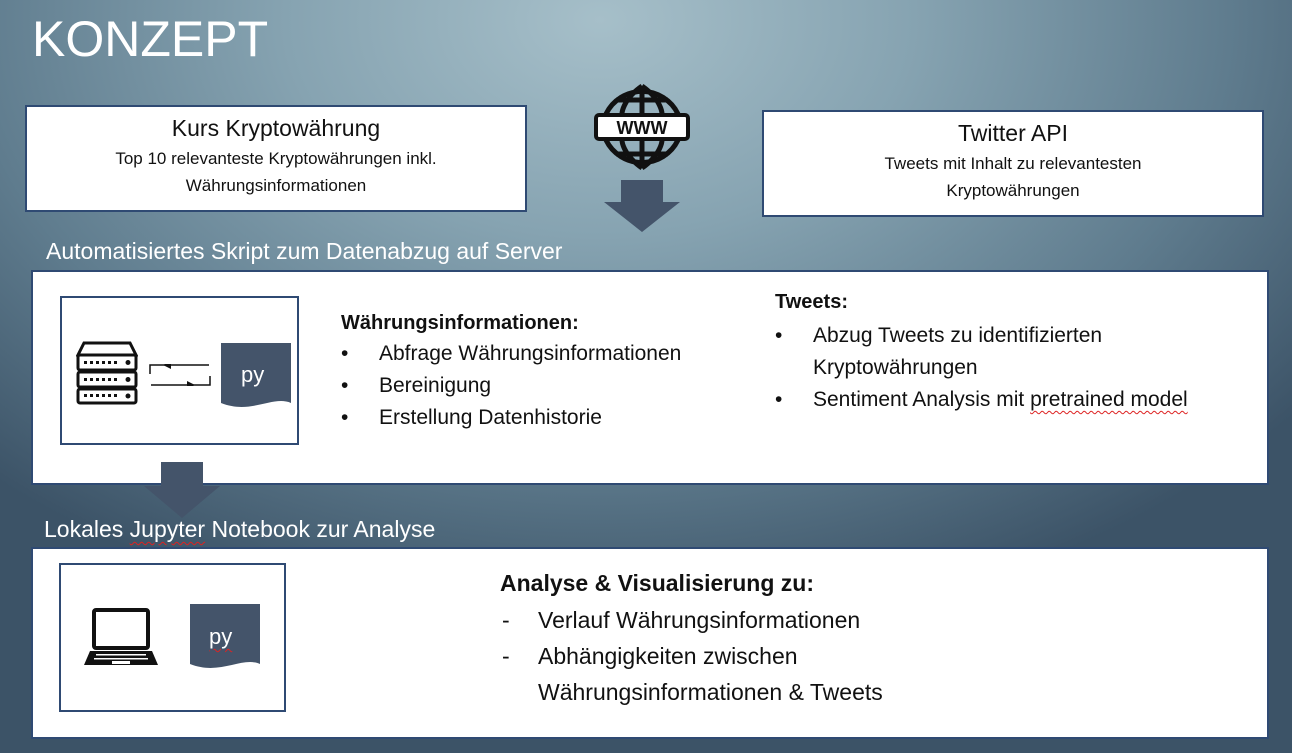 The height and width of the screenshot is (753, 1292). Describe the element at coordinates (511, 418) in the screenshot. I see `list-item: Erstellung Datenhistorie` at that location.